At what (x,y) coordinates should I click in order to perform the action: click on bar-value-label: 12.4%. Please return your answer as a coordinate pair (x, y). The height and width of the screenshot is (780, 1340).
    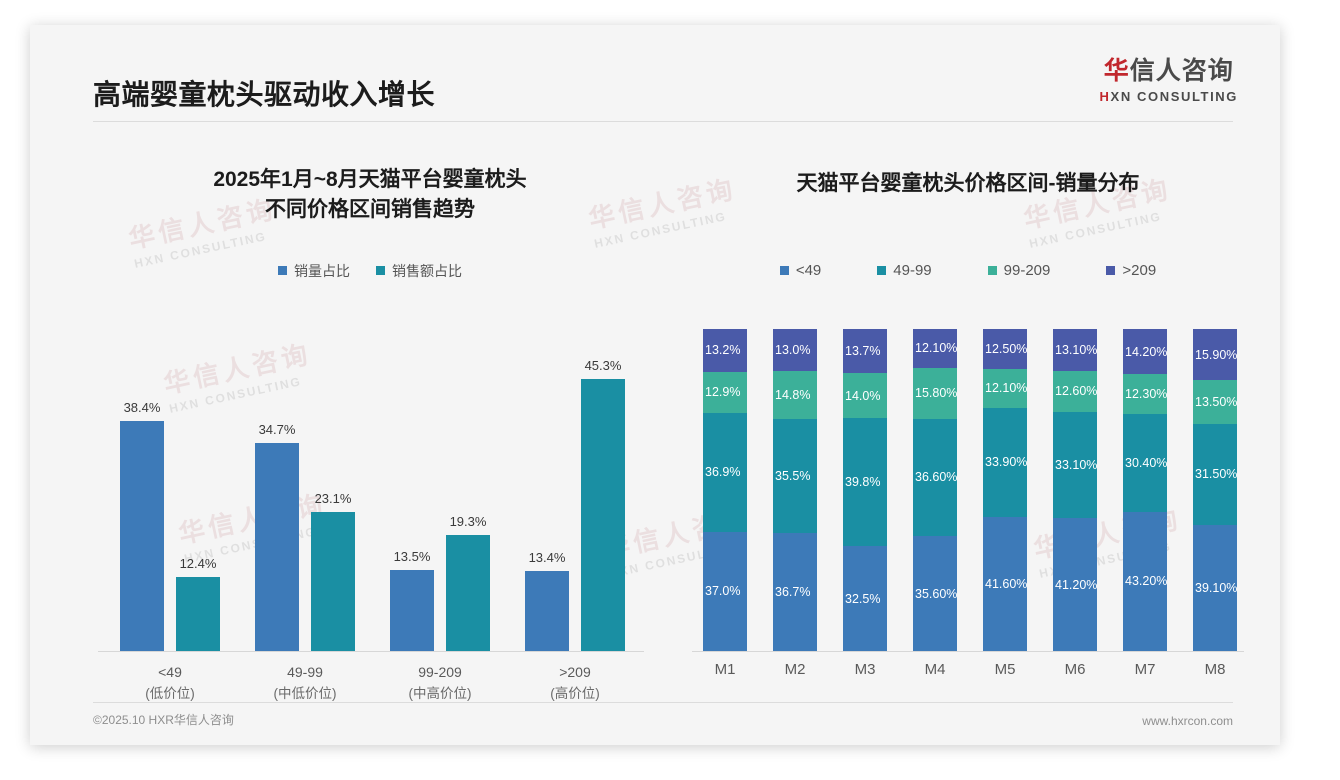
    Looking at the image, I should click on (198, 563).